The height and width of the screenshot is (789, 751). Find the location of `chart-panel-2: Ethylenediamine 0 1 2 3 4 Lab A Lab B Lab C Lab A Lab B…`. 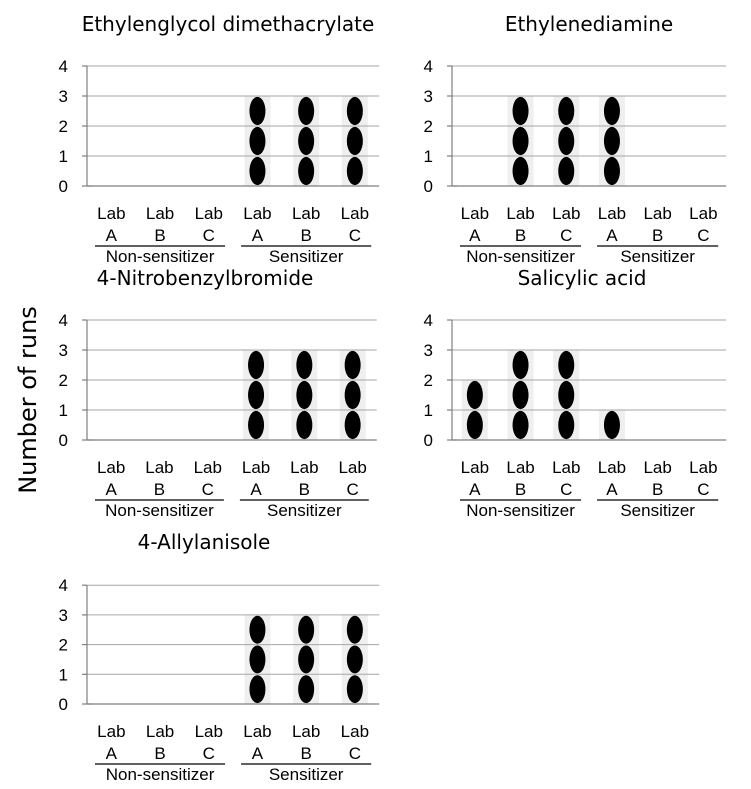

chart-panel-2: Ethylenediamine 0 1 2 3 4 Lab A Lab B Lab C Lab A Lab B… is located at coordinates (575, 139).